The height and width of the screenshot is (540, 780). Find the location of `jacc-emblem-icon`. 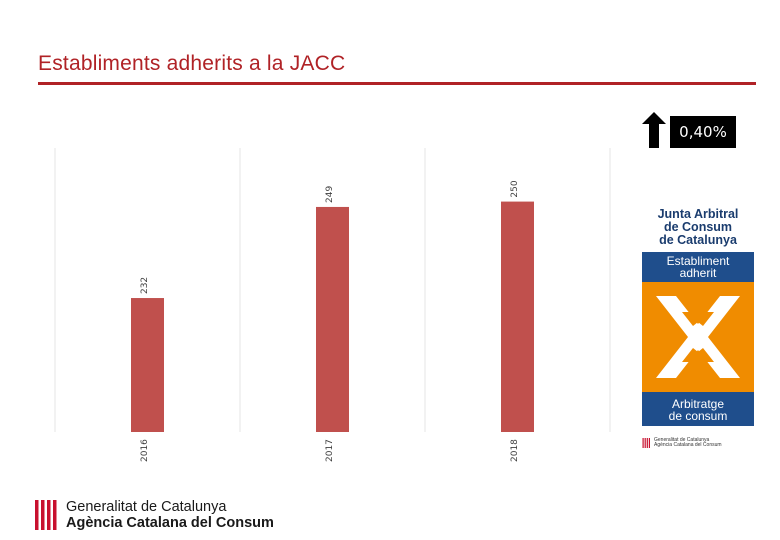

jacc-emblem-icon is located at coordinates (698, 337).